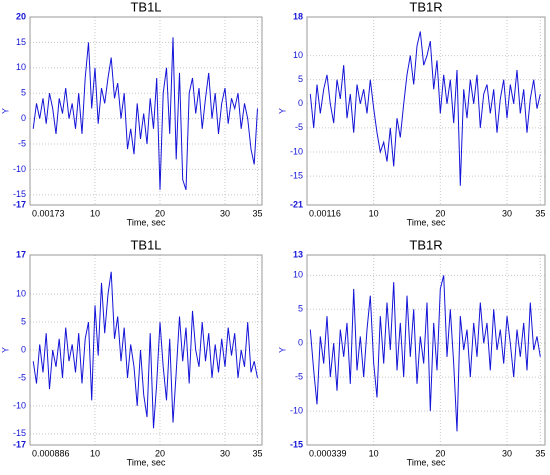 This screenshot has height=475, width=550. What do you see at coordinates (296, 204) in the screenshot?
I see `y-tick-label: -21` at bounding box center [296, 204].